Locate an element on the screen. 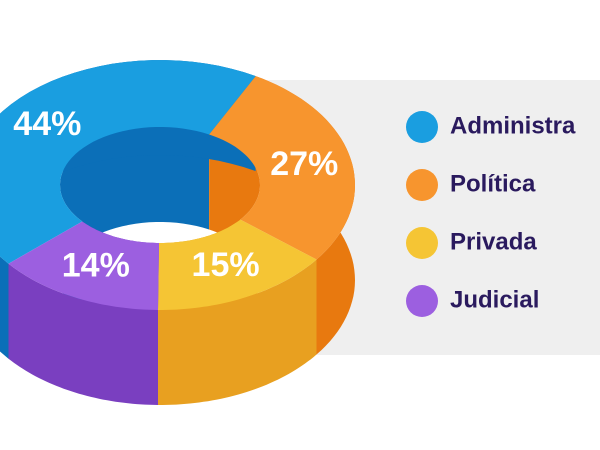 This screenshot has width=600, height=450. data-label: 14% is located at coordinates (96, 265).